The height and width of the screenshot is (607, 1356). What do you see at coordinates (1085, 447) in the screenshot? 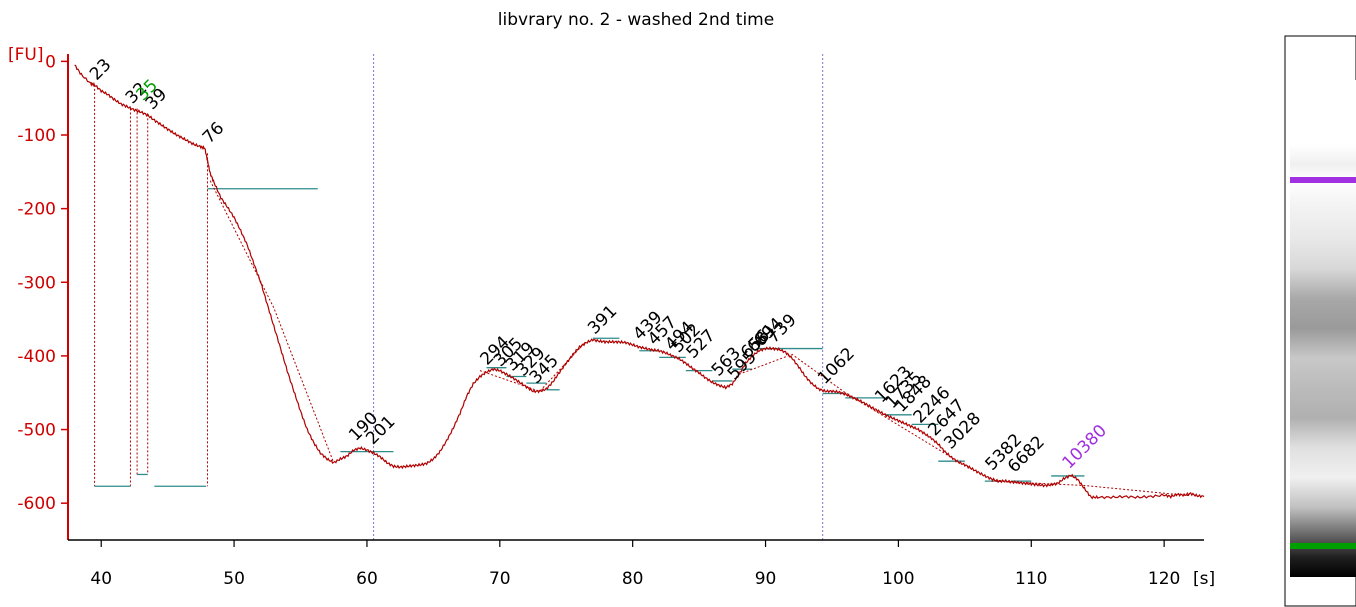
I see `peak-label: 10380` at bounding box center [1085, 447].